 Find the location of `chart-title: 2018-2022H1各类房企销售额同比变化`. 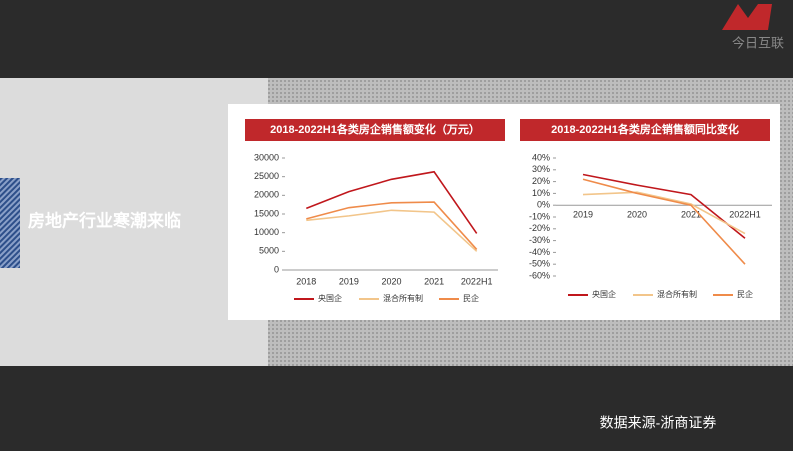

chart-title: 2018-2022H1各类房企销售额同比变化 is located at coordinates (645, 129).